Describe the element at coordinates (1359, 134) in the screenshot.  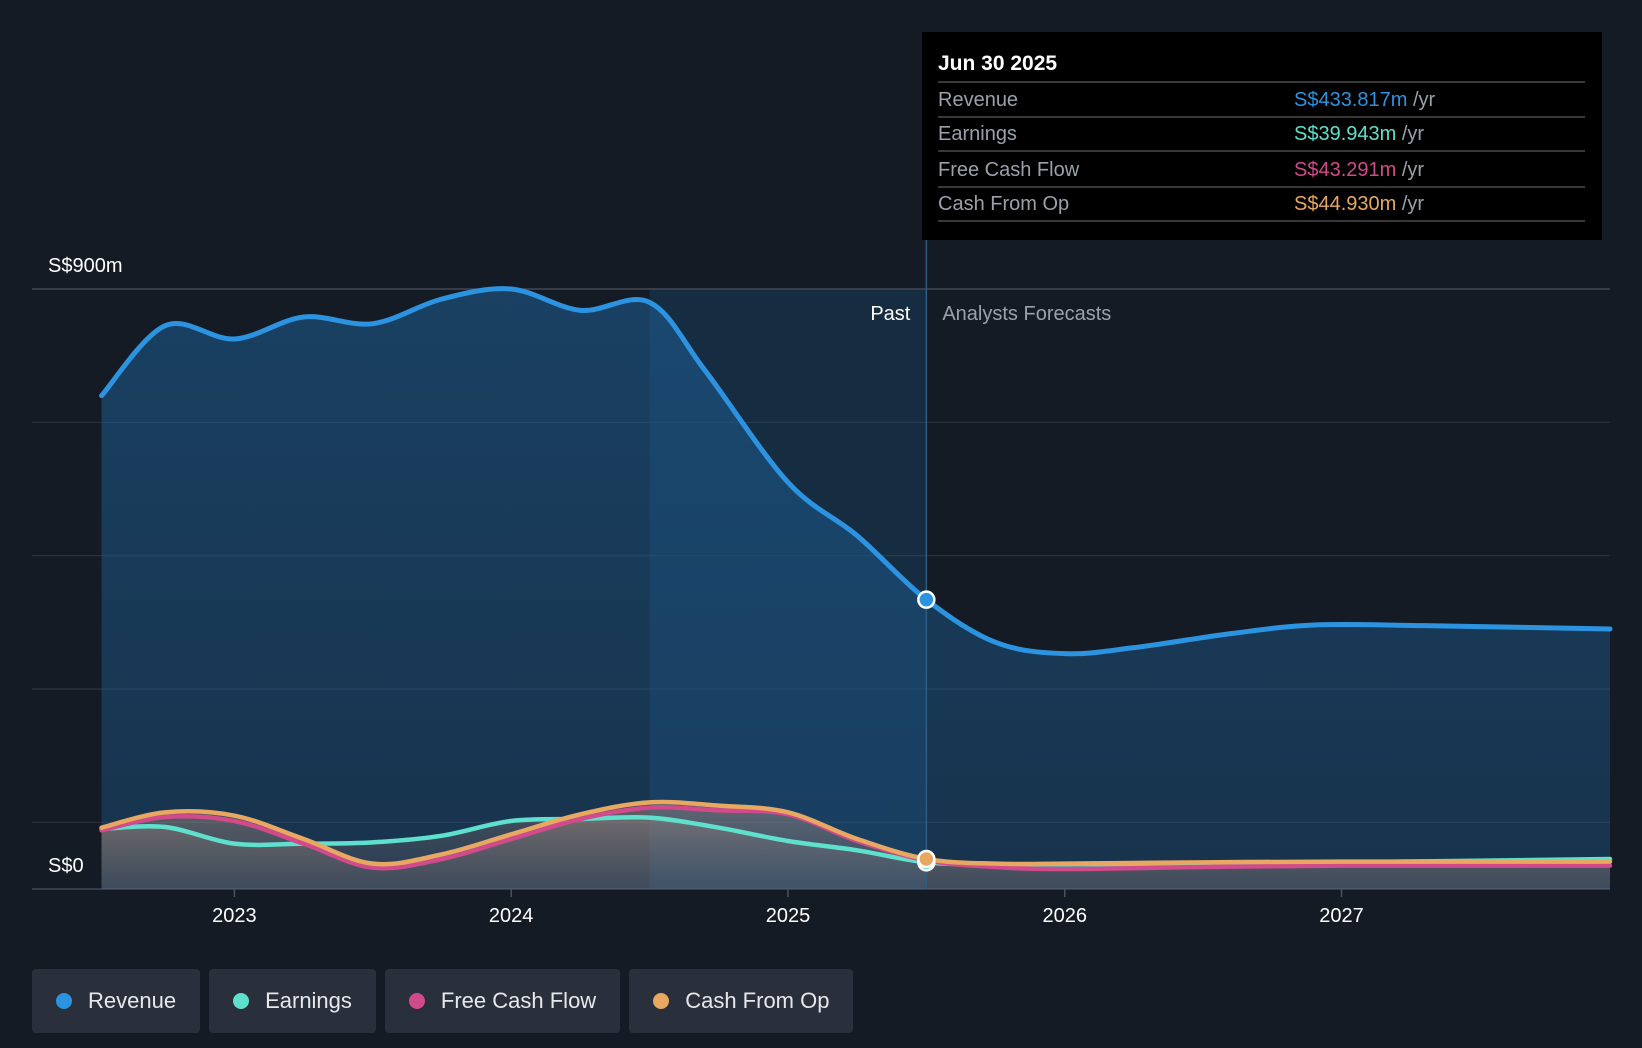
I see `tooltip-value: S$39.943m /yr` at that location.